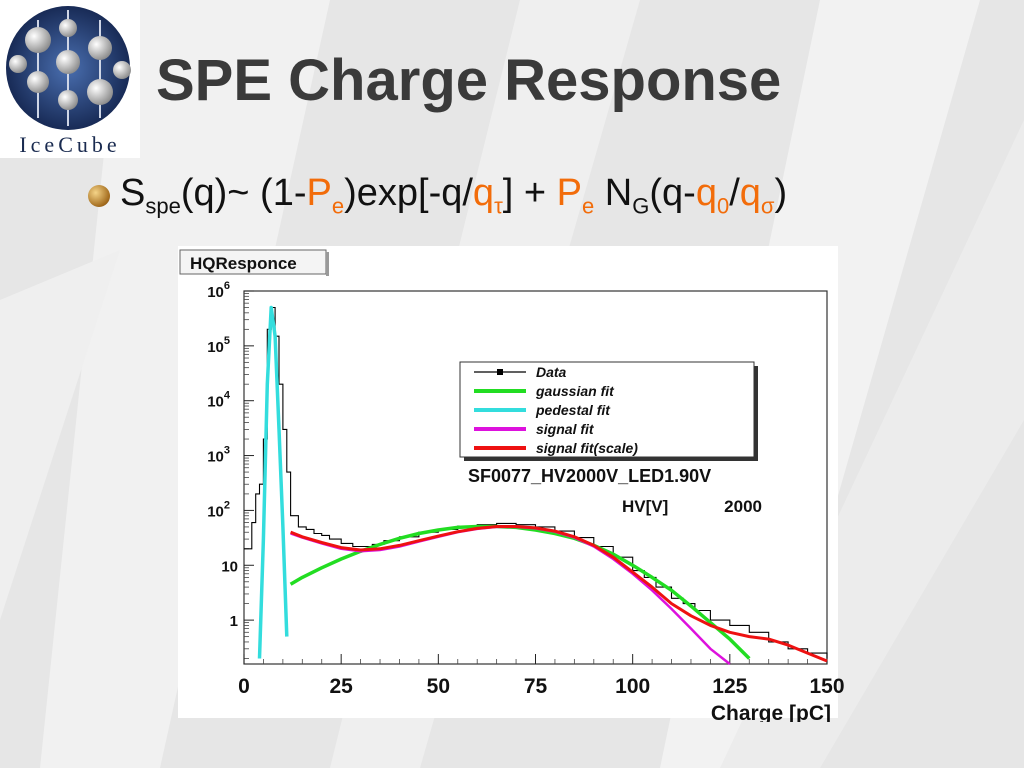 Image resolution: width=1024 pixels, height=768 pixels. What do you see at coordinates (218, 345) in the screenshot?
I see `y-tick-label: 10⁵` at bounding box center [218, 345].